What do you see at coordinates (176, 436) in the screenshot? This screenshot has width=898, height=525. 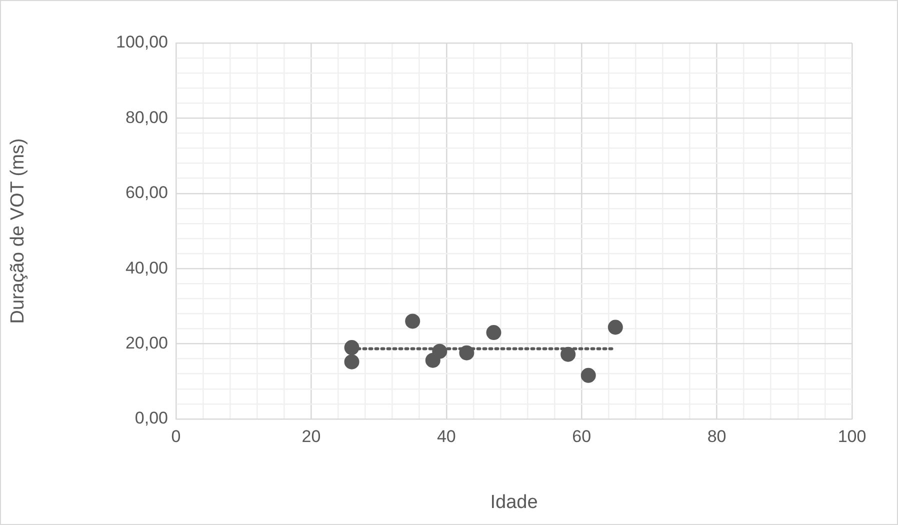 I see `x-tick-label: 0` at bounding box center [176, 436].